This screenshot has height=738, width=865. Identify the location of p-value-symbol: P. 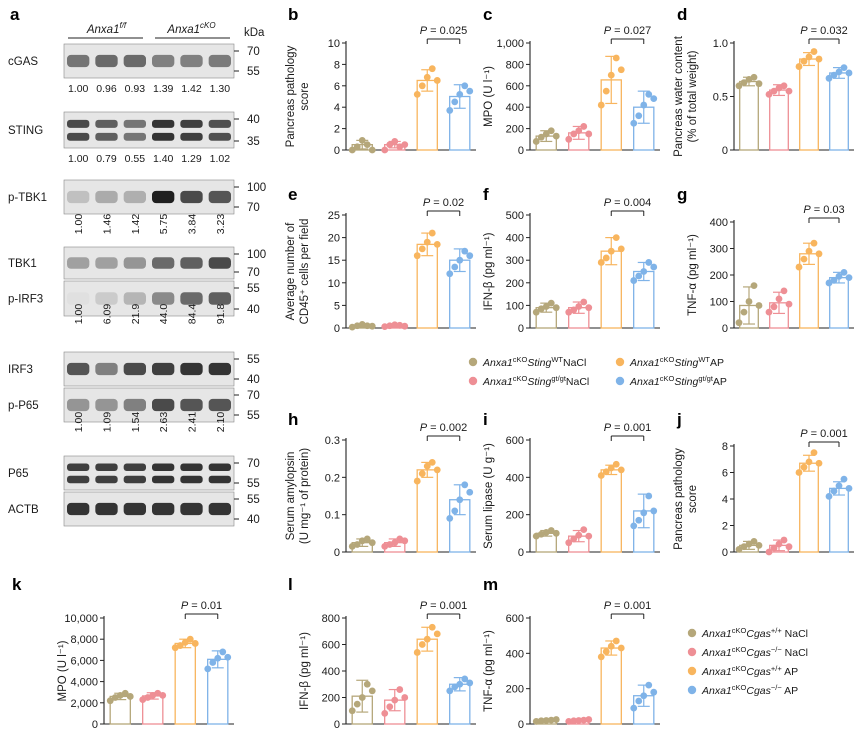
(608, 203).